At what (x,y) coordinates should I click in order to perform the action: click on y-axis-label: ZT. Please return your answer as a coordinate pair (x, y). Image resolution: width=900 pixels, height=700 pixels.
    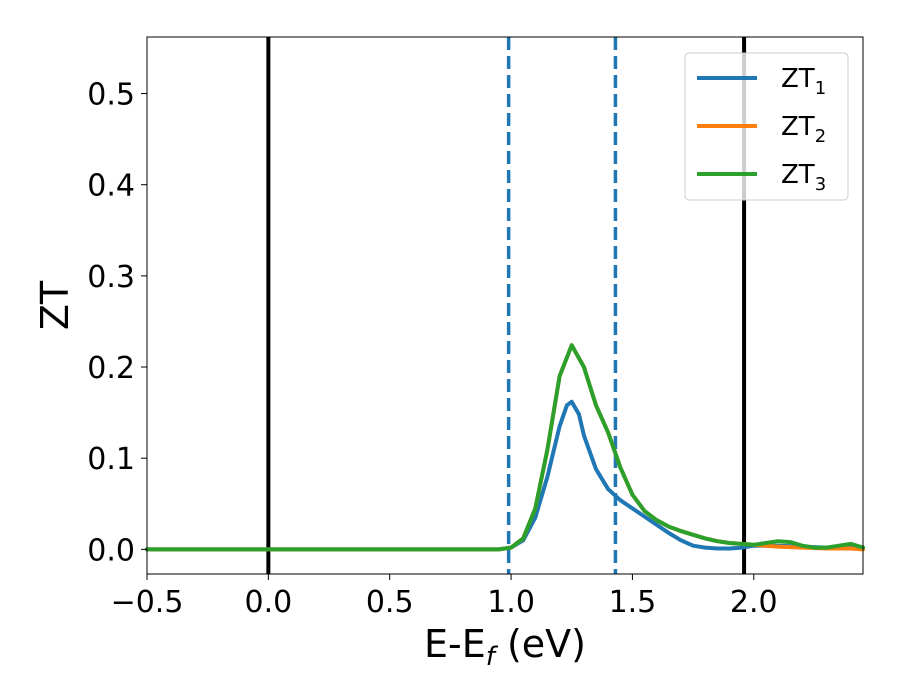
    Looking at the image, I should click on (55, 305).